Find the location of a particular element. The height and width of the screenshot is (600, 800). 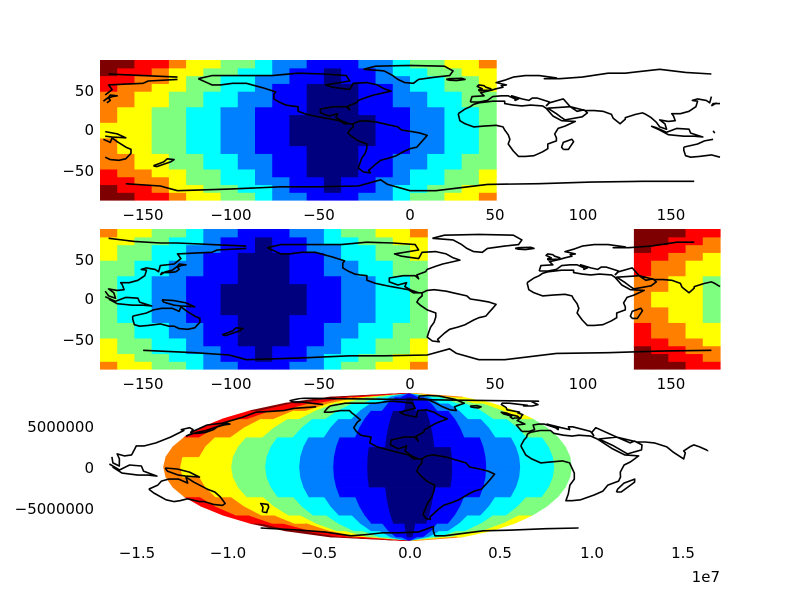

coastline-indonesia is located at coordinates (677, 131).